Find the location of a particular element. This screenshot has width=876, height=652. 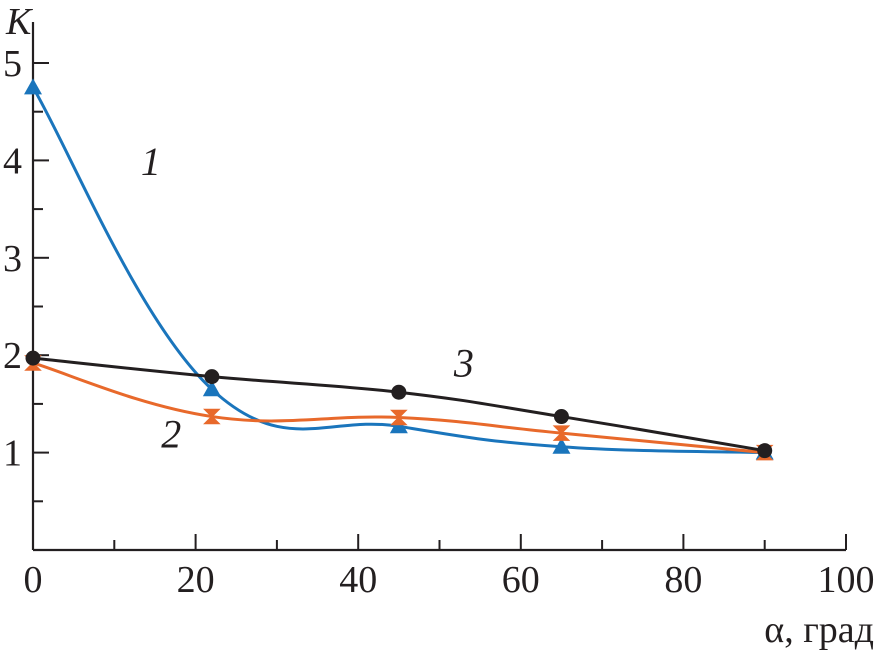

x-tick-label: 40 is located at coordinates (358, 580).